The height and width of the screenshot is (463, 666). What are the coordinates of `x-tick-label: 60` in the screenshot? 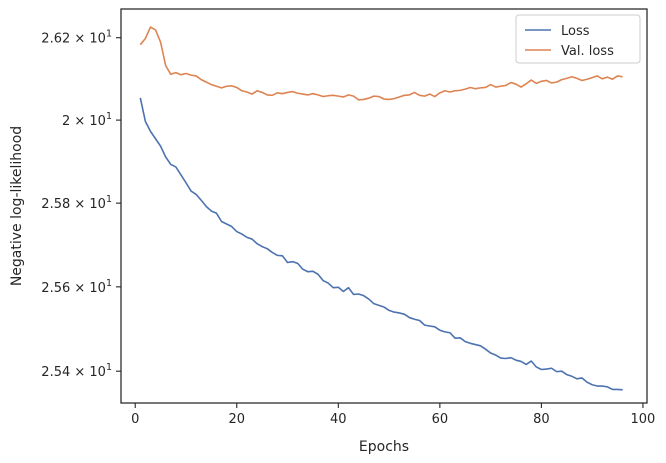 It's located at (440, 419).